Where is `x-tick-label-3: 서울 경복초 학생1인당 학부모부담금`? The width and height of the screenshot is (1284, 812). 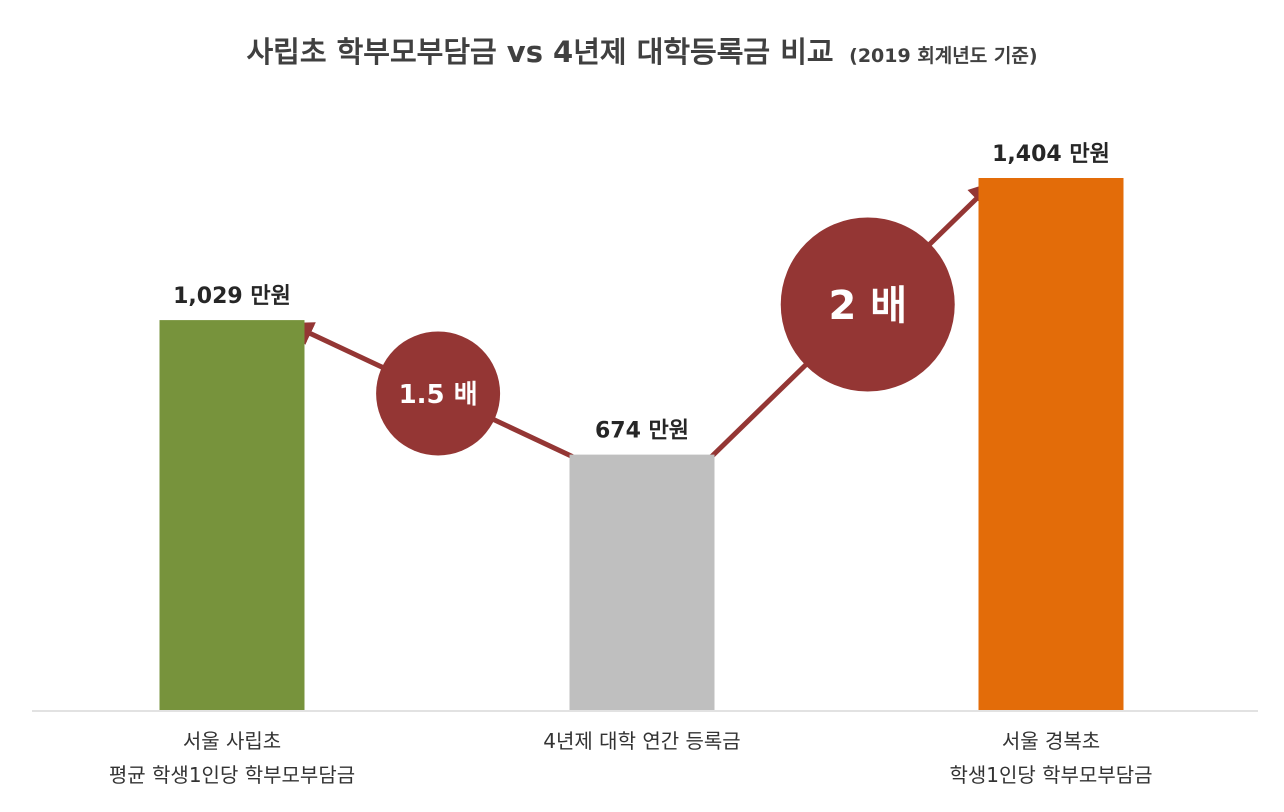
x-tick-label-3: 서울 경복초 학생1인당 학부모부담금 is located at coordinates (1050, 758).